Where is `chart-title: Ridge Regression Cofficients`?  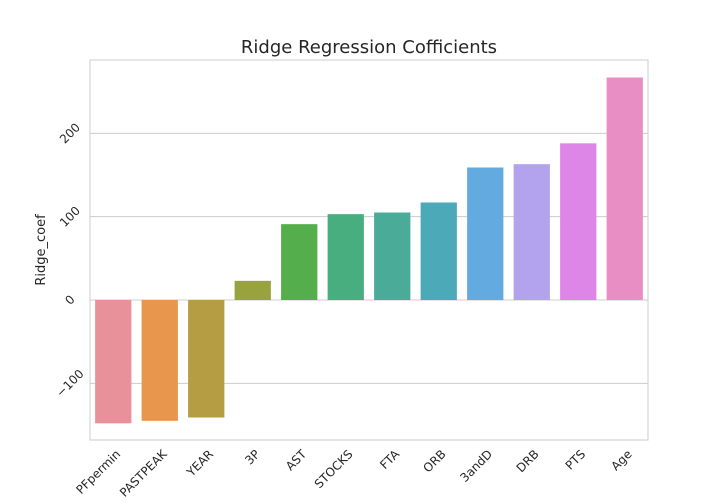 chart-title: Ridge Regression Cofficients is located at coordinates (369, 47).